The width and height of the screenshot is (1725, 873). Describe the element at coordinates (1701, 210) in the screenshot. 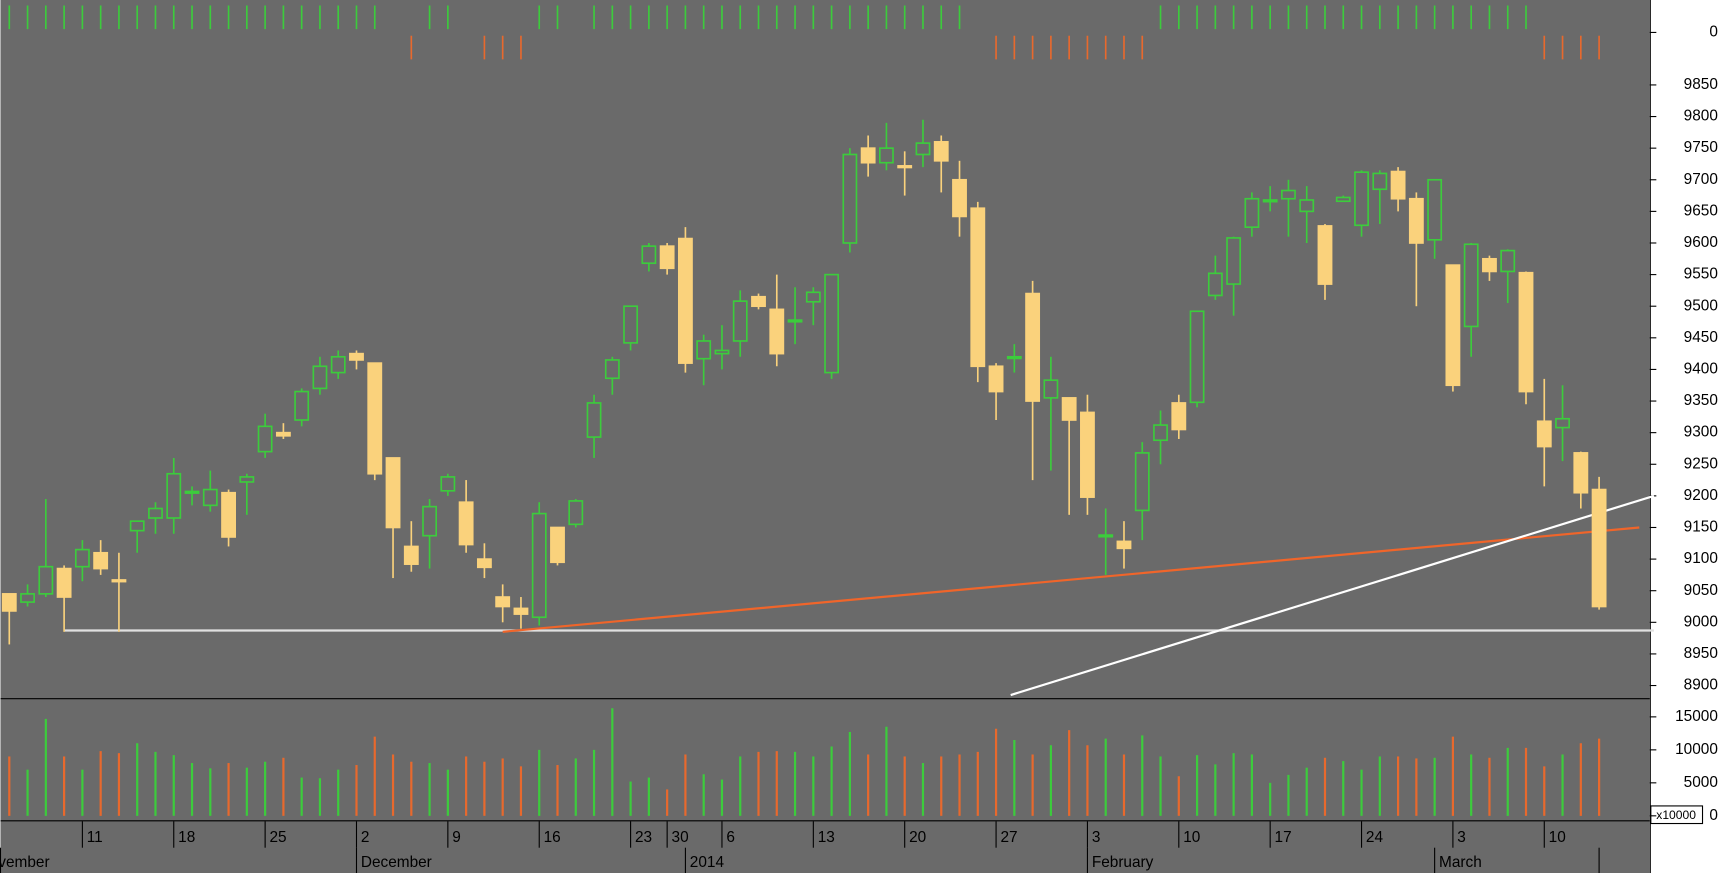

I see `y-tick-label: 9650` at that location.